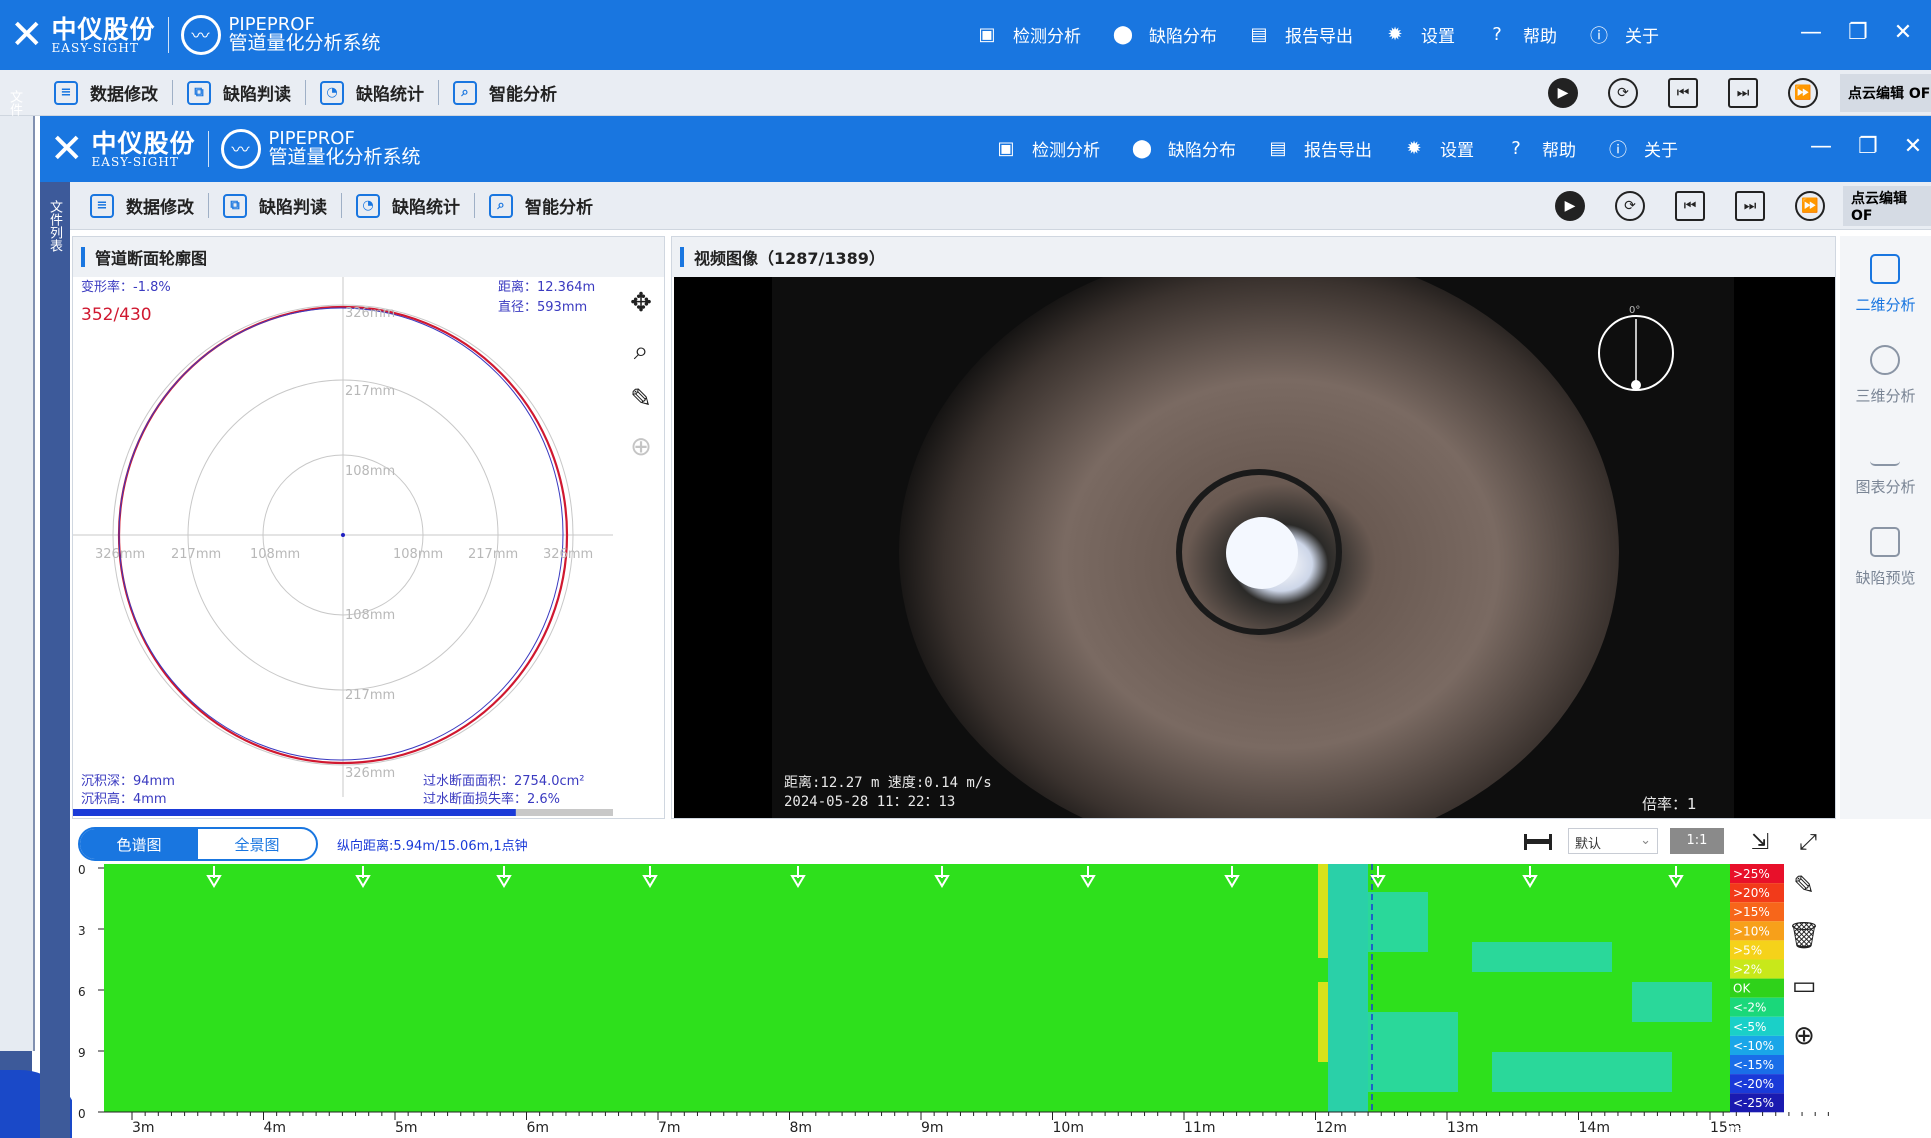 The width and height of the screenshot is (1931, 1138). I want to click on doc-search-icon, so click(1885, 542).